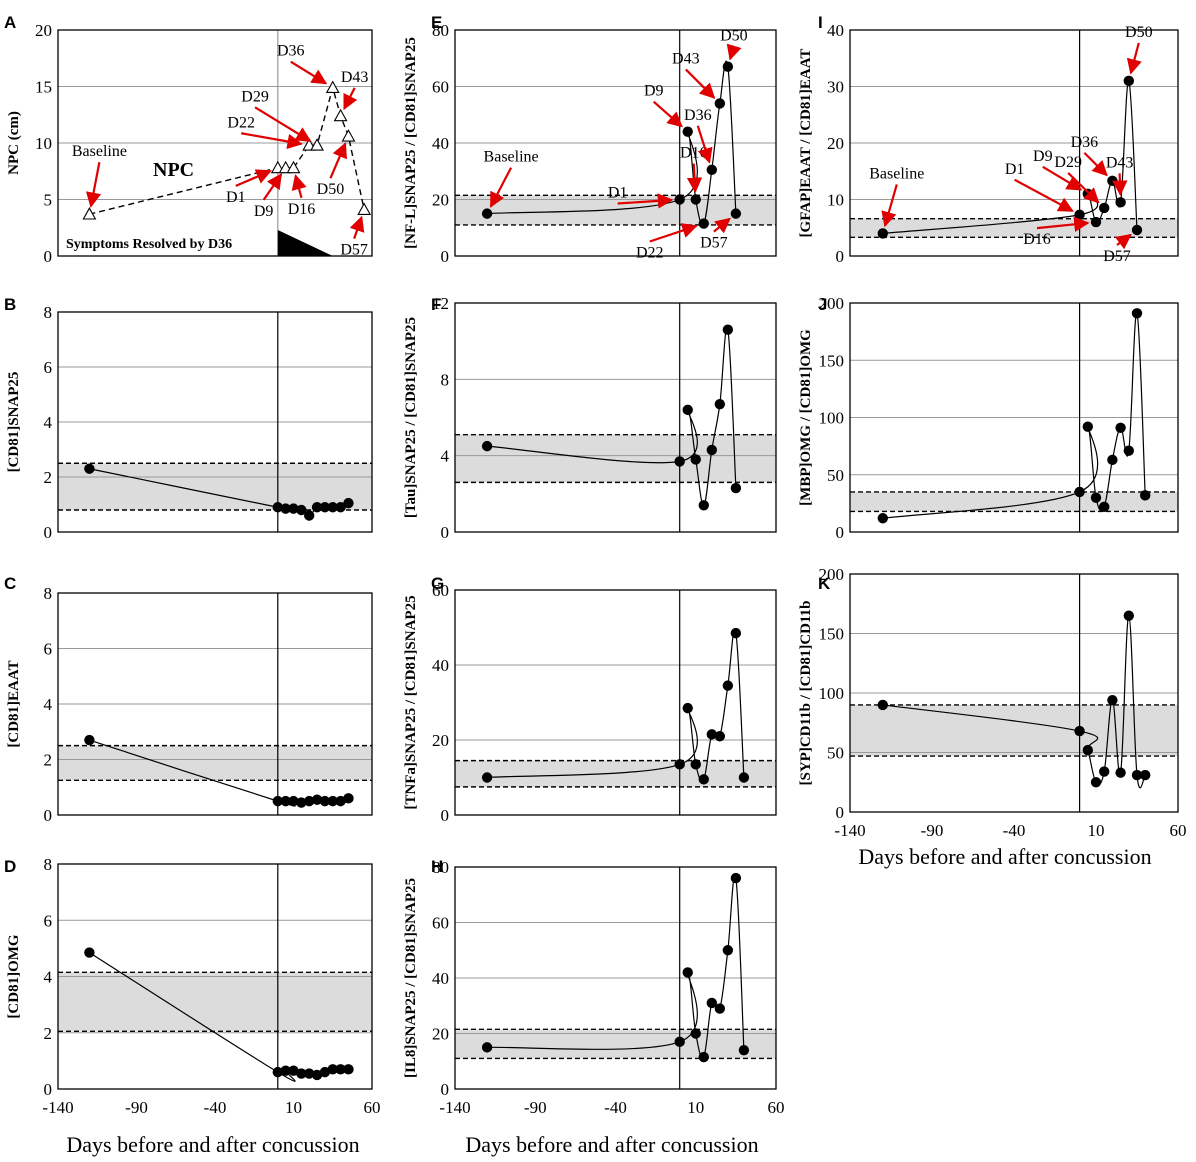  What do you see at coordinates (806, 417) in the screenshot?
I see `y-axis-label: [MBP]OMG / [CD81]OMG` at bounding box center [806, 417].